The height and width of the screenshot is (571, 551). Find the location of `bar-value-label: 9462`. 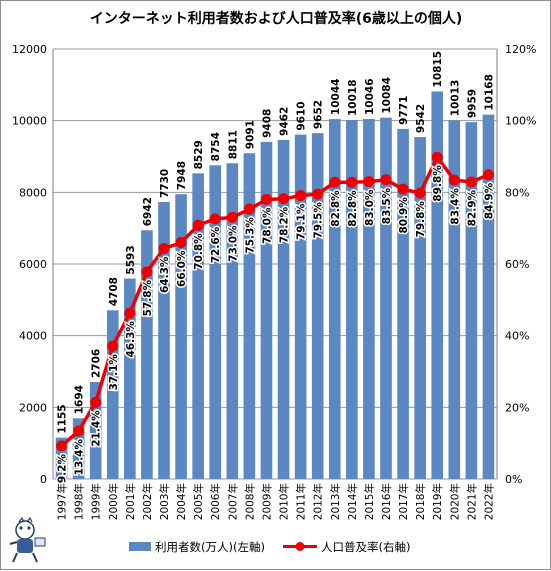

bar-value-label: 9462 is located at coordinates (285, 121).